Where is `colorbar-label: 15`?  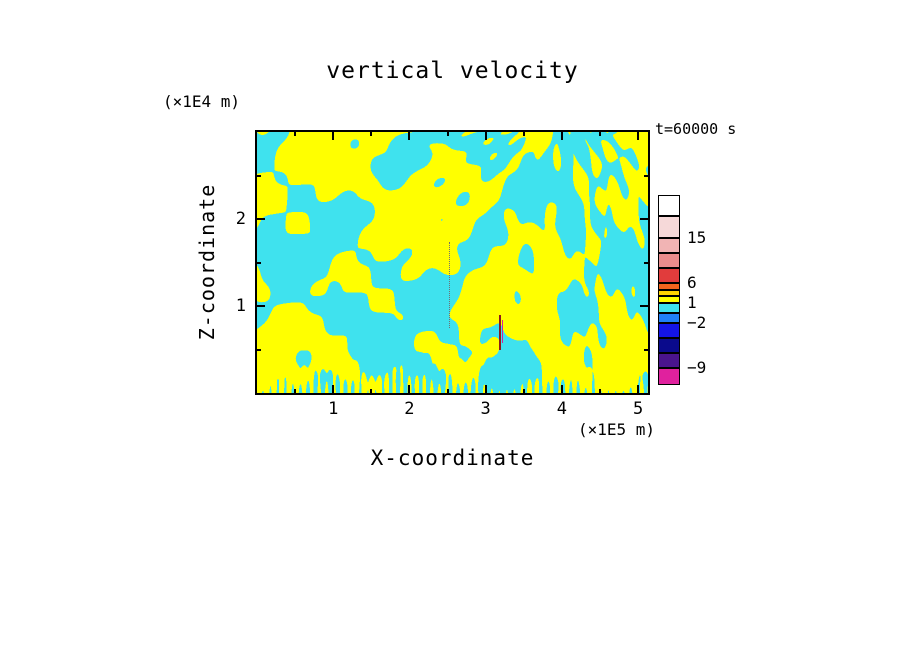
colorbar-label: 15 is located at coordinates (697, 237).